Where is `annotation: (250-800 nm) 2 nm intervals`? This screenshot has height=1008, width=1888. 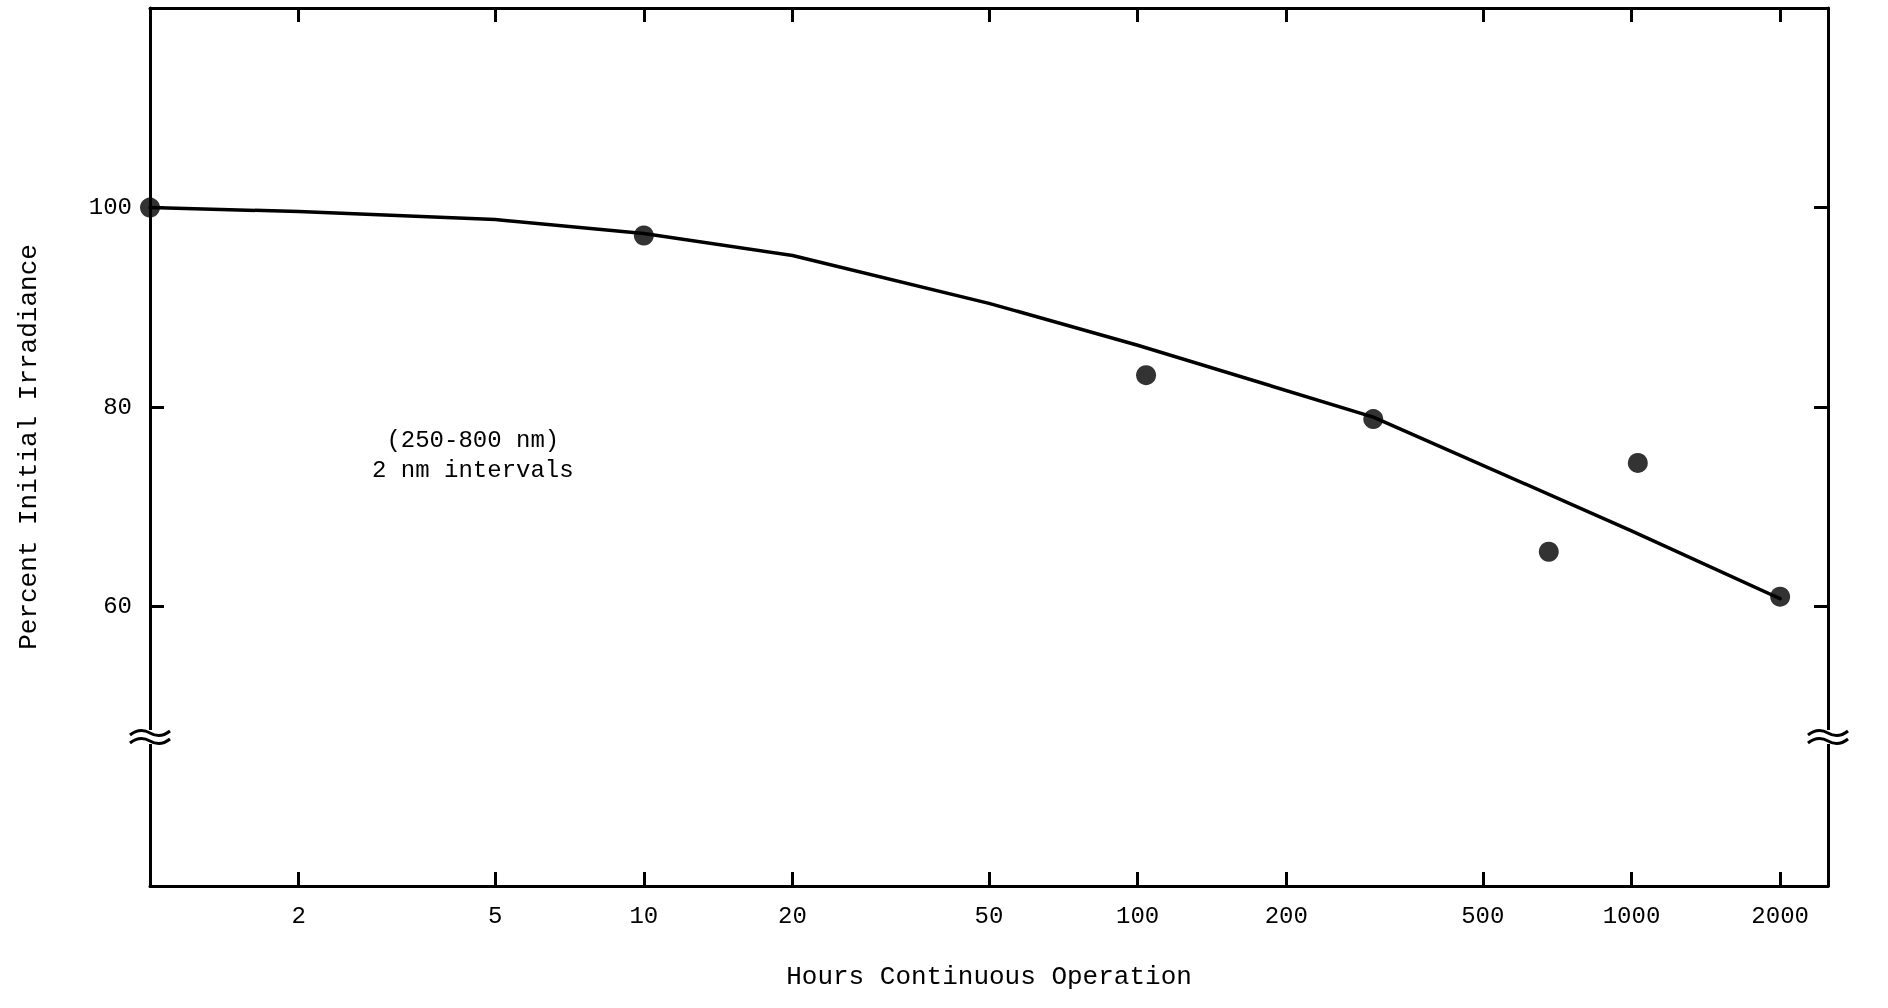
annotation: (250-800 nm) 2 nm intervals is located at coordinates (473, 455).